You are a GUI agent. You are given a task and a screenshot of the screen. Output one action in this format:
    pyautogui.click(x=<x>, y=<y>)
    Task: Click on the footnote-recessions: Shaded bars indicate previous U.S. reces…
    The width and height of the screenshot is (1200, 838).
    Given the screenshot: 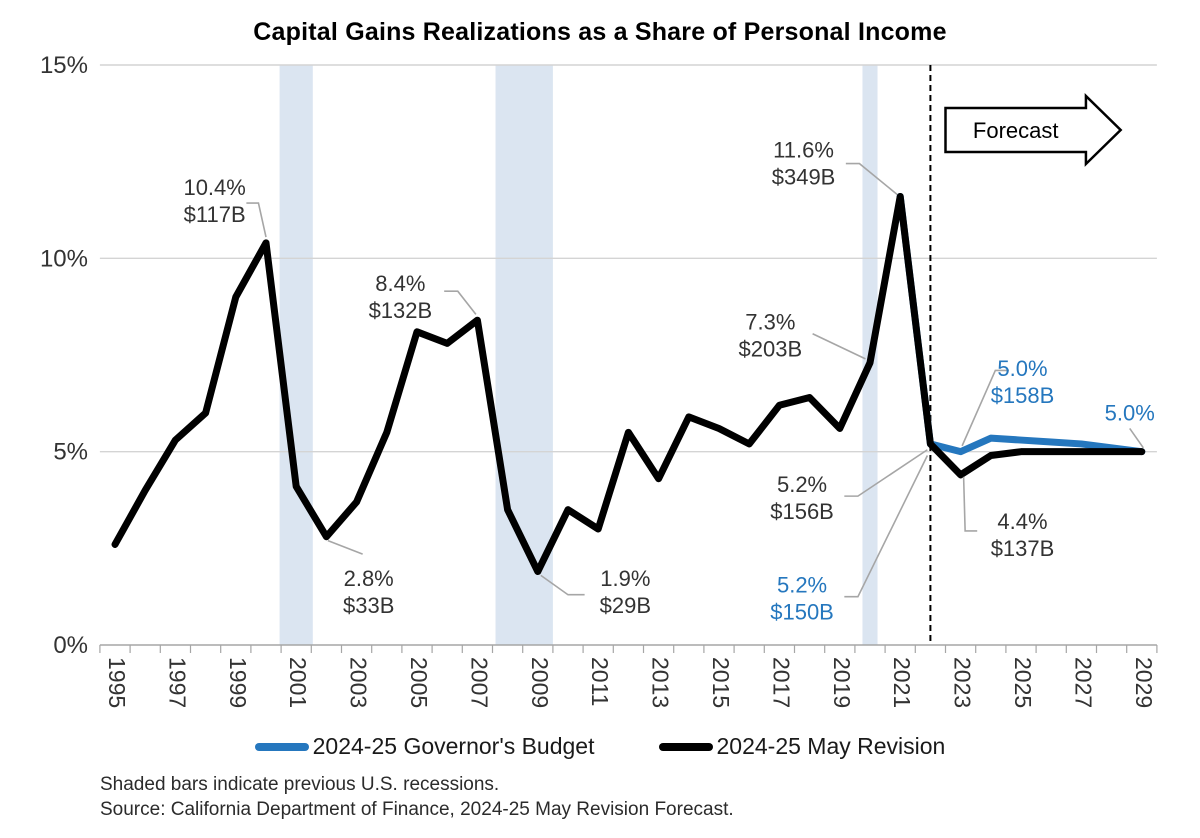 What is the action you would take?
    pyautogui.click(x=300, y=784)
    